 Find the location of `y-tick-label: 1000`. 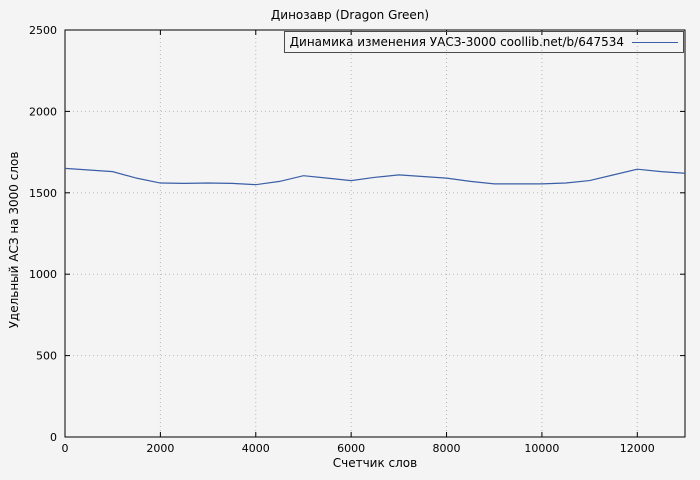

y-tick-label: 1000 is located at coordinates (43, 274).